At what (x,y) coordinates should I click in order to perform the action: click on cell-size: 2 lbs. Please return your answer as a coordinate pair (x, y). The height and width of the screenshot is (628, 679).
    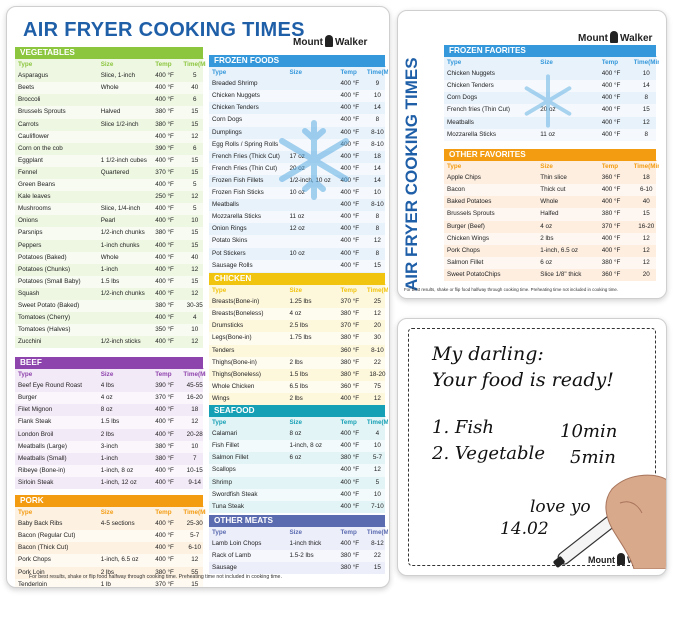
    Looking at the image, I should click on (107, 434).